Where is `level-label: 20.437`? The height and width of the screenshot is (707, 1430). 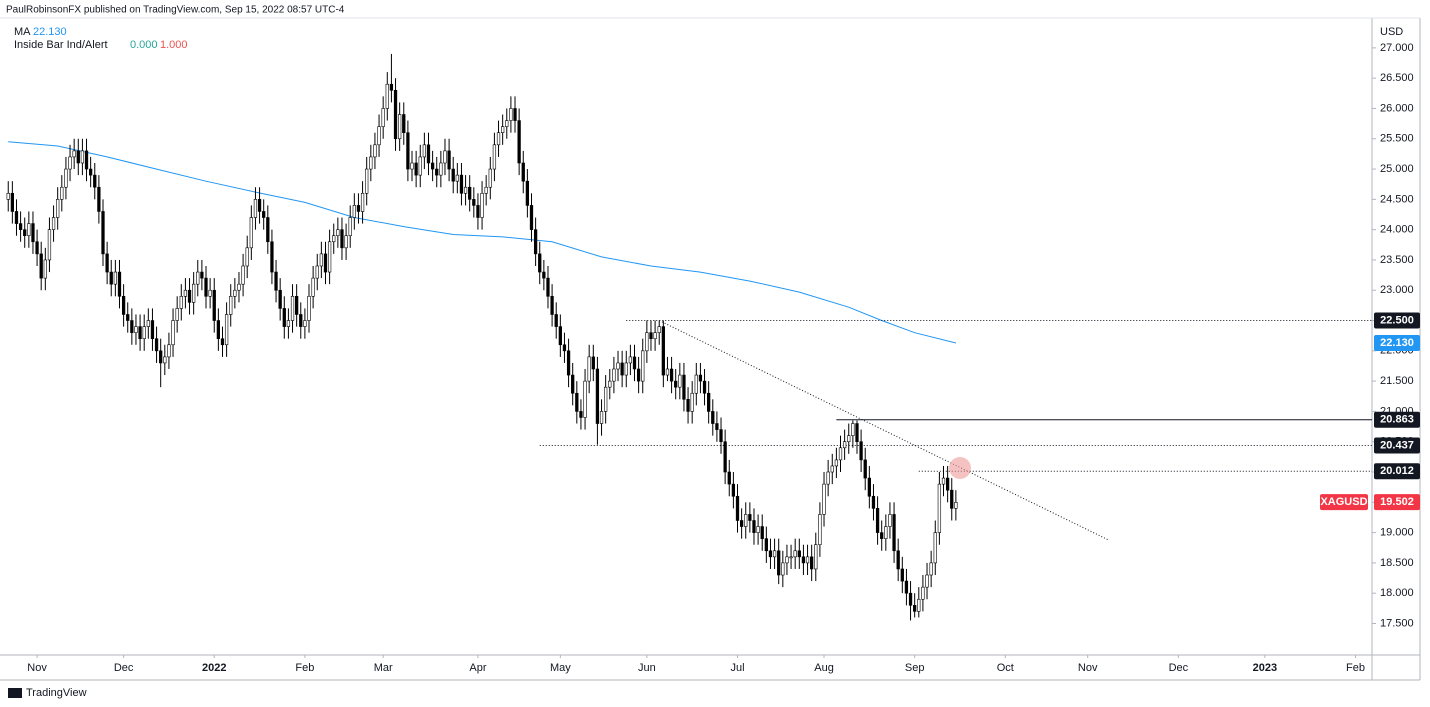 level-label: 20.437 is located at coordinates (1397, 445).